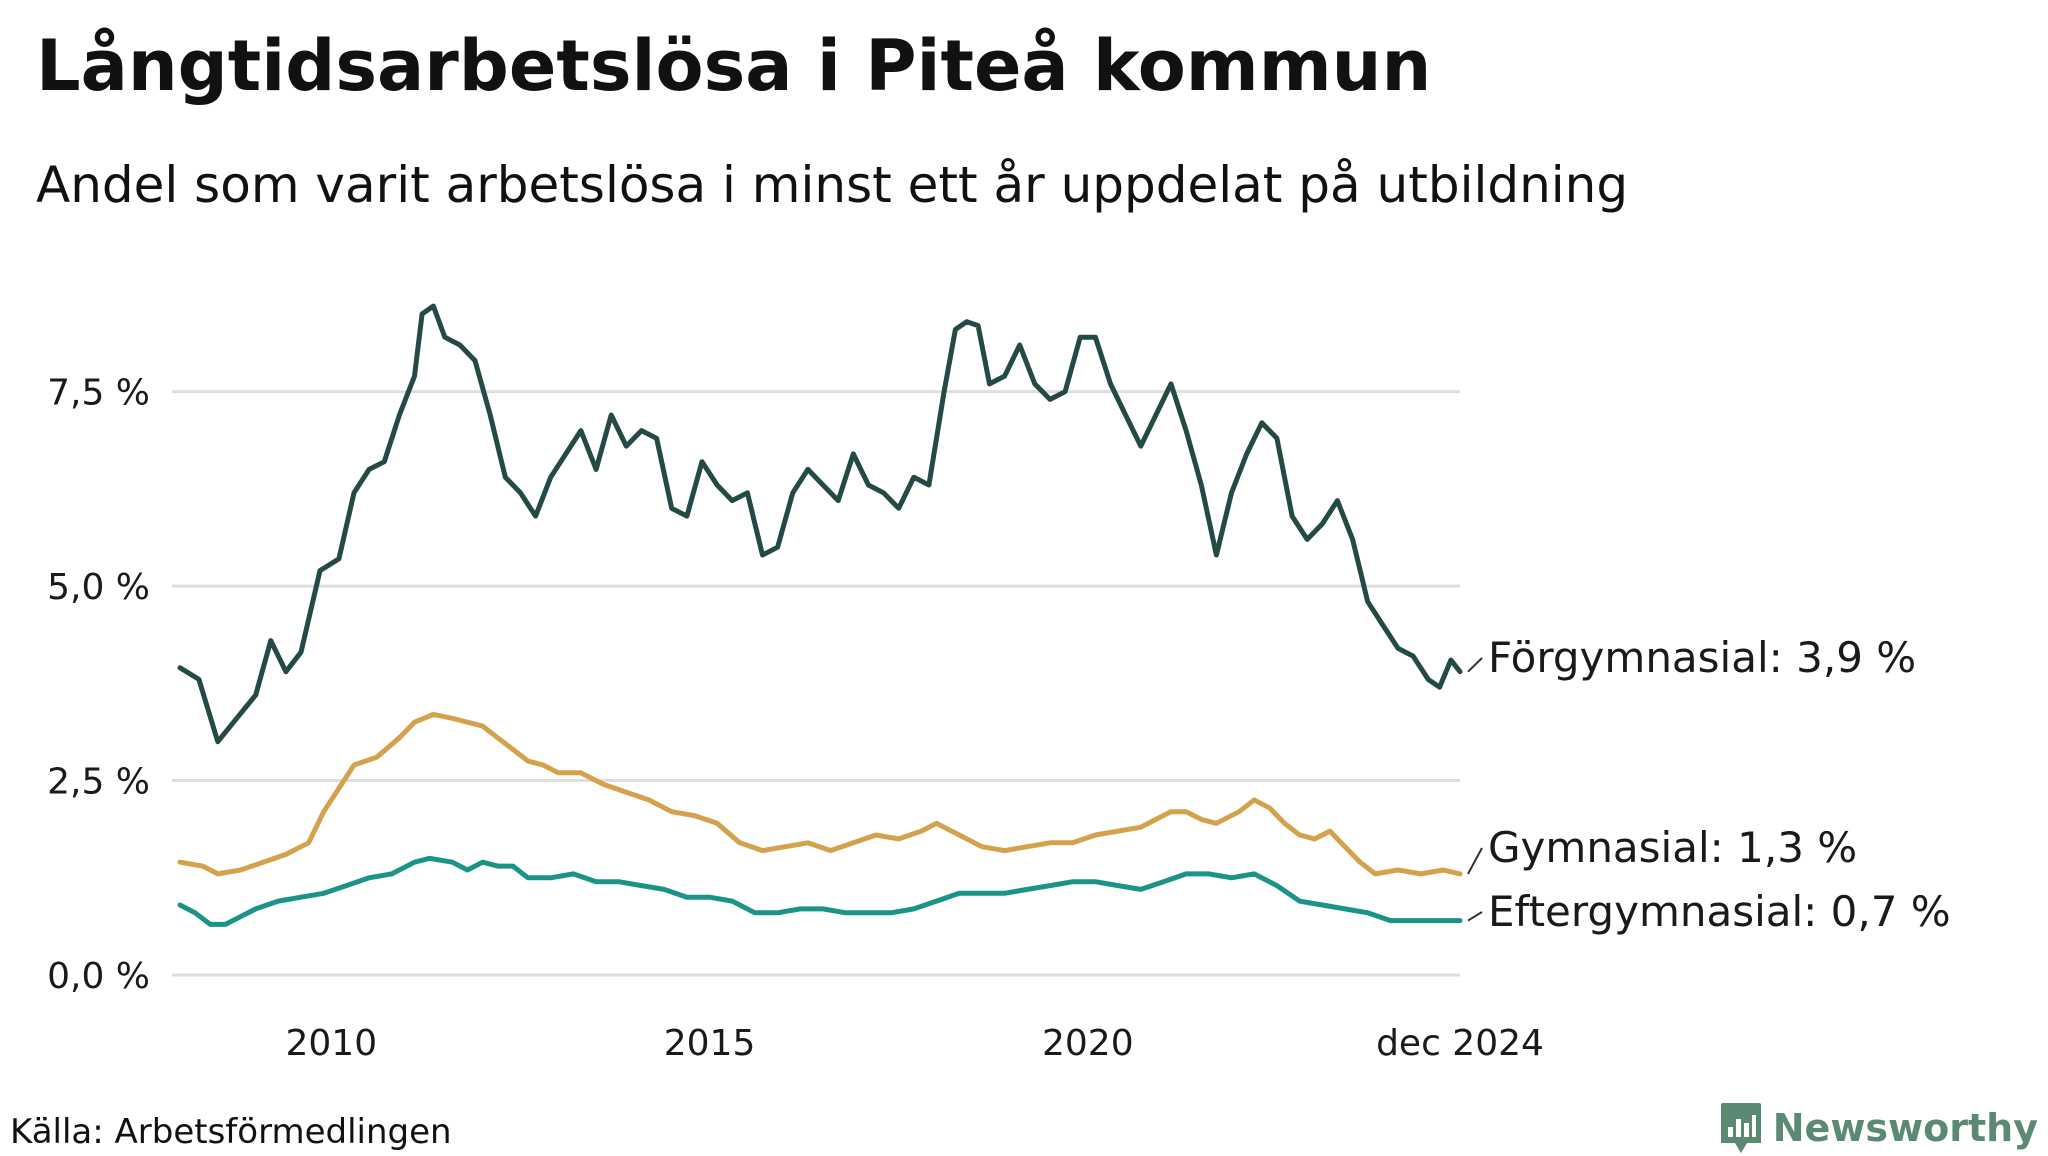 The width and height of the screenshot is (2048, 1156). What do you see at coordinates (1460, 1043) in the screenshot?
I see `x-tick-label: dec 2024` at bounding box center [1460, 1043].